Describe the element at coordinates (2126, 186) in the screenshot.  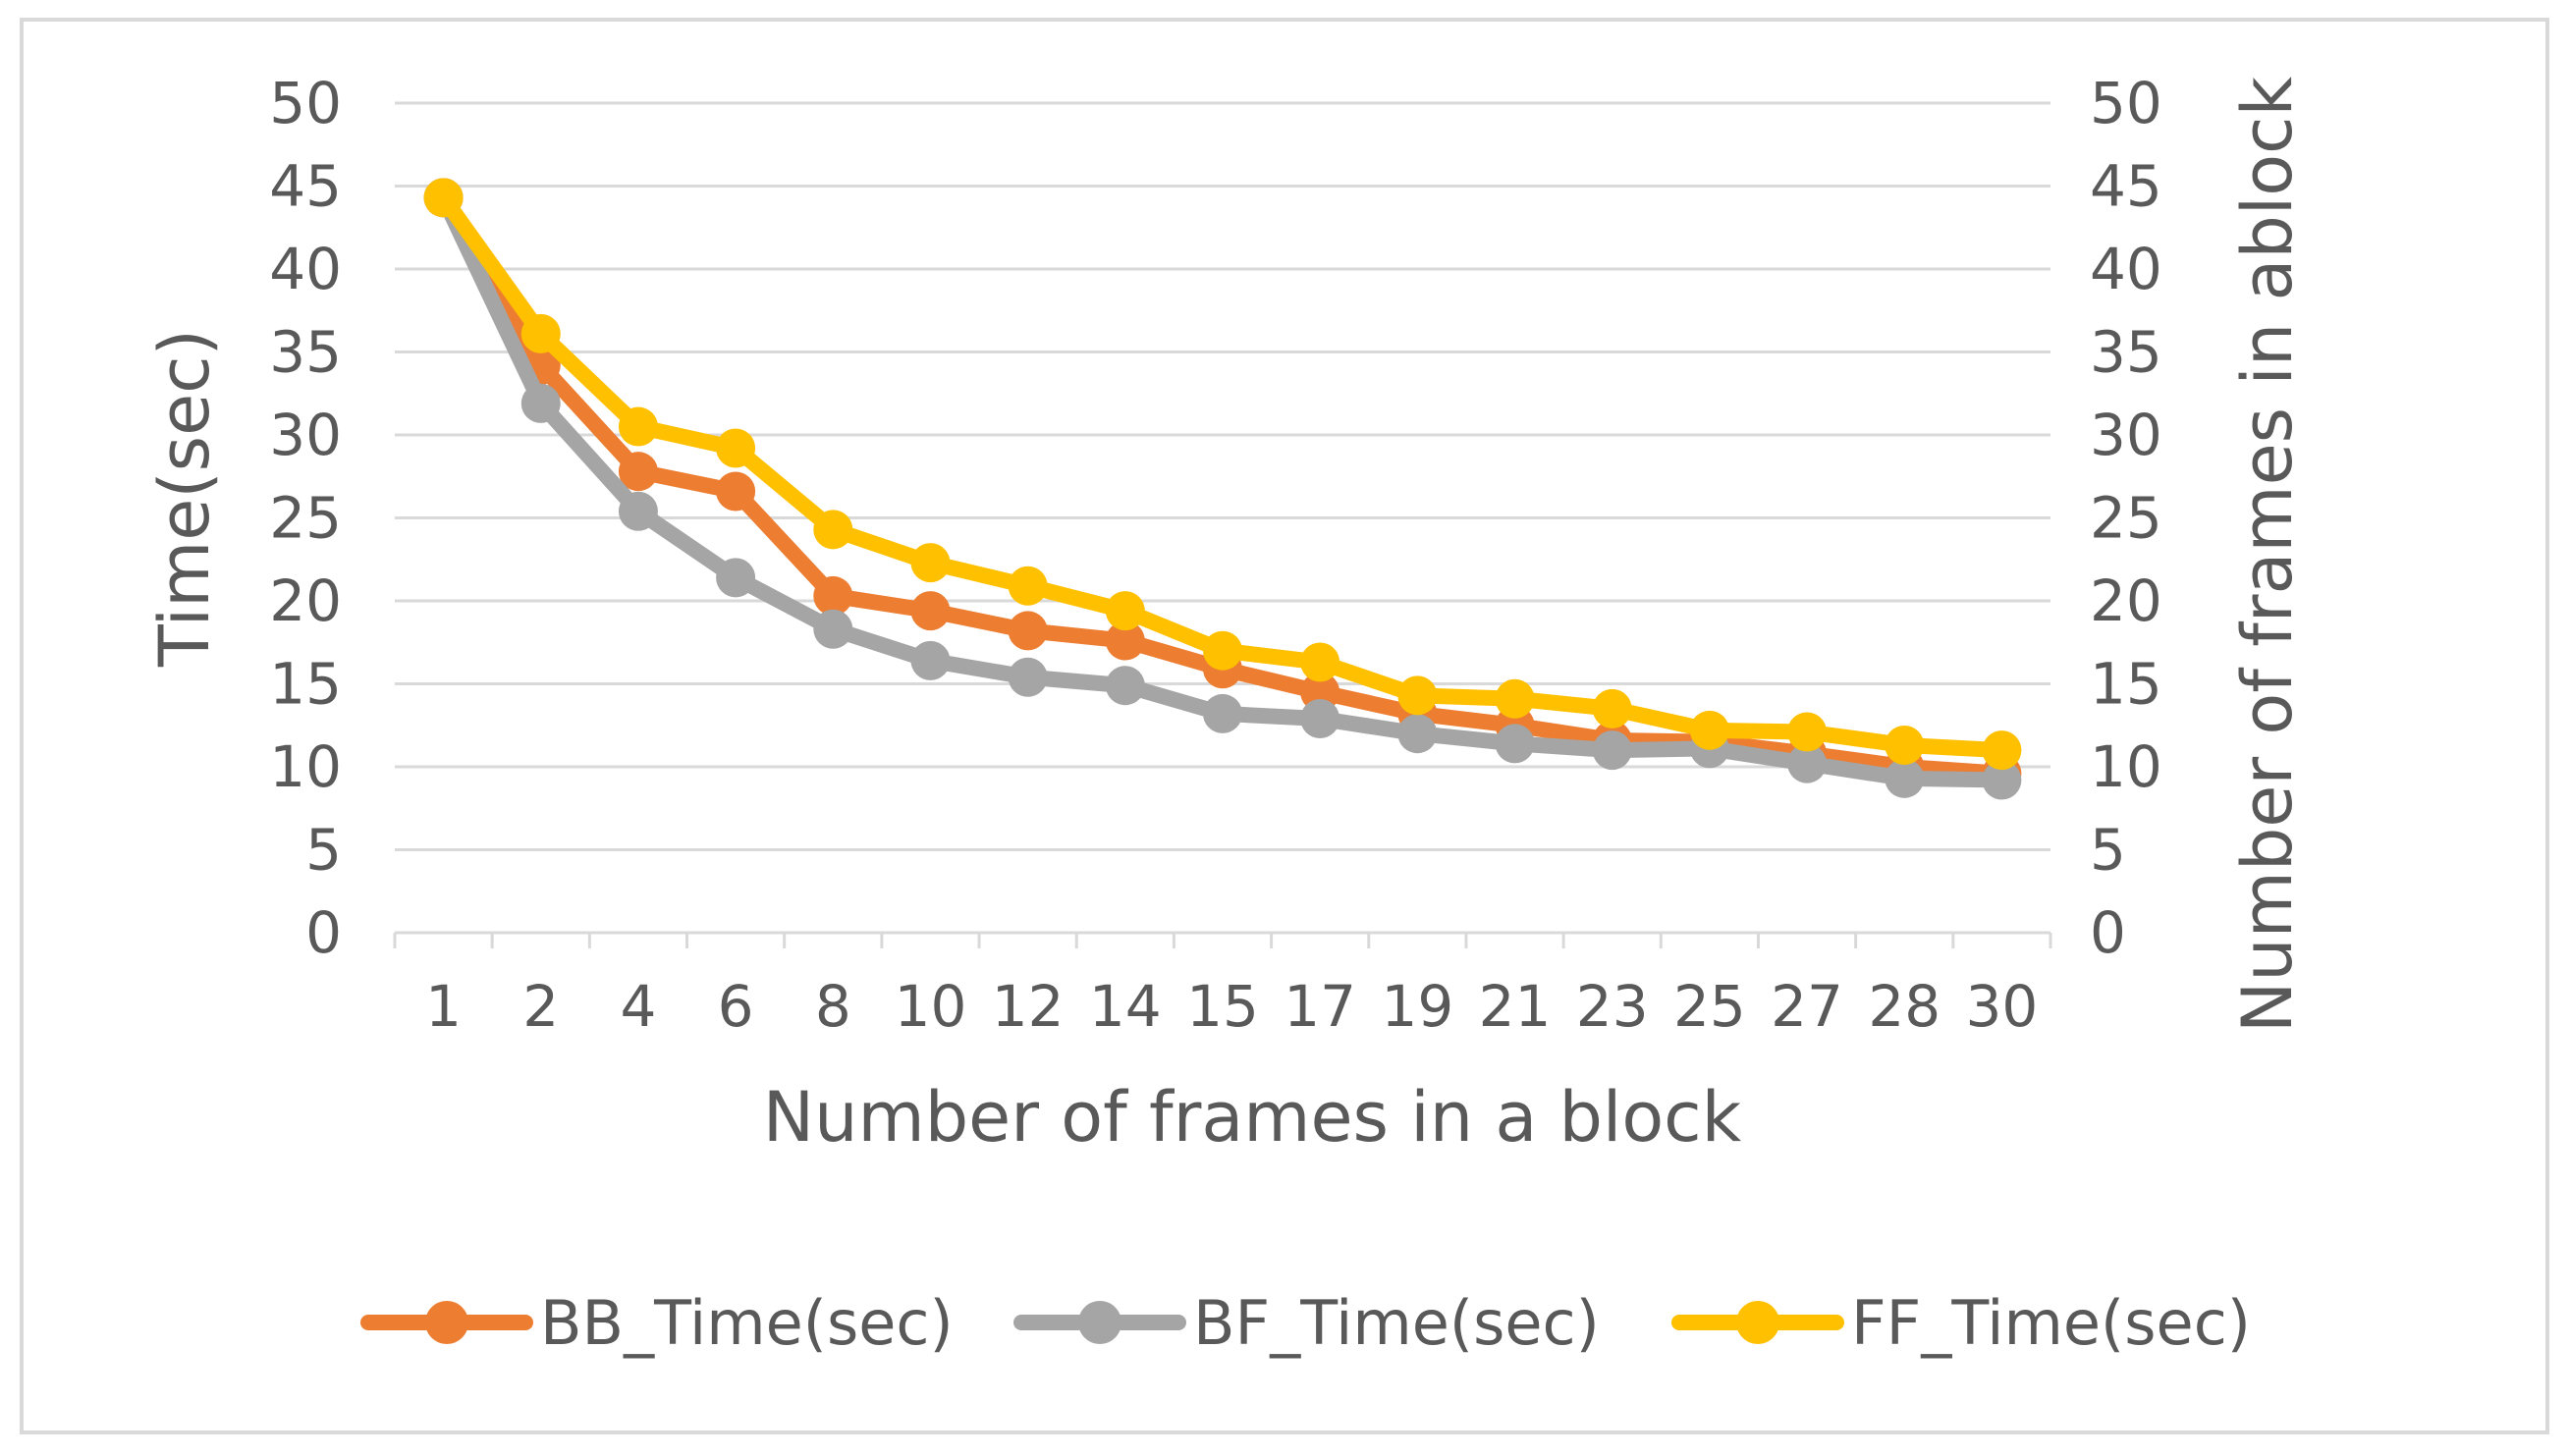
I see `y2-tick-label: 45` at that location.